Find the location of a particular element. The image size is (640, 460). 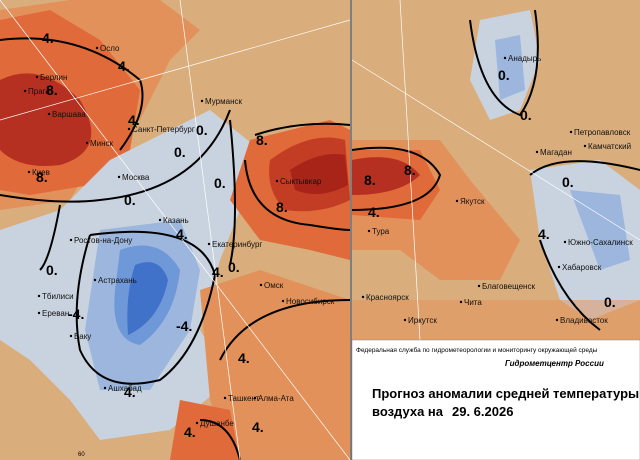

city-label: Душанбе is located at coordinates (217, 423).